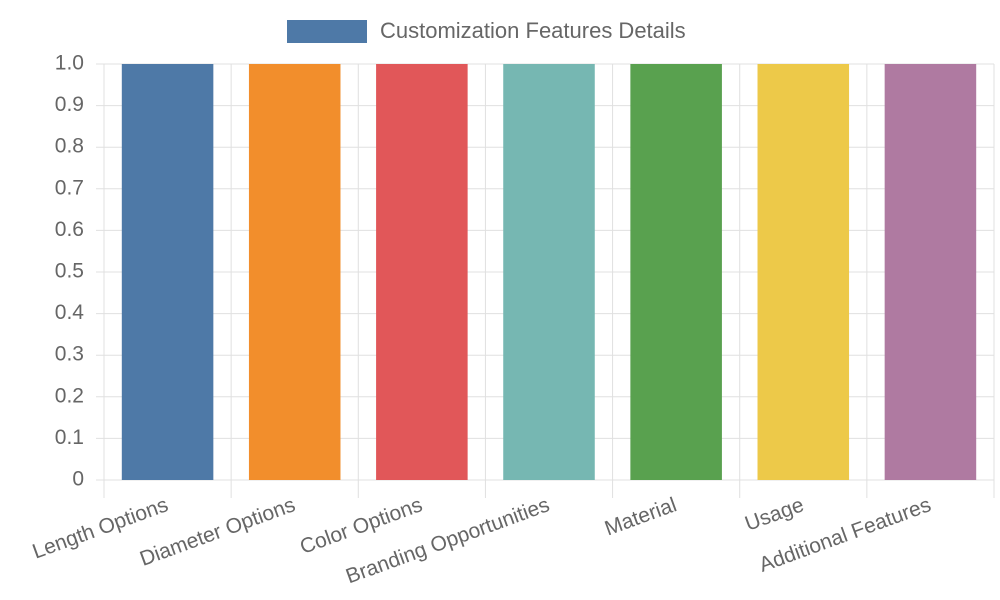 The width and height of the screenshot is (1000, 600). Describe the element at coordinates (69, 395) in the screenshot. I see `y-tick-label: 0.2` at that location.